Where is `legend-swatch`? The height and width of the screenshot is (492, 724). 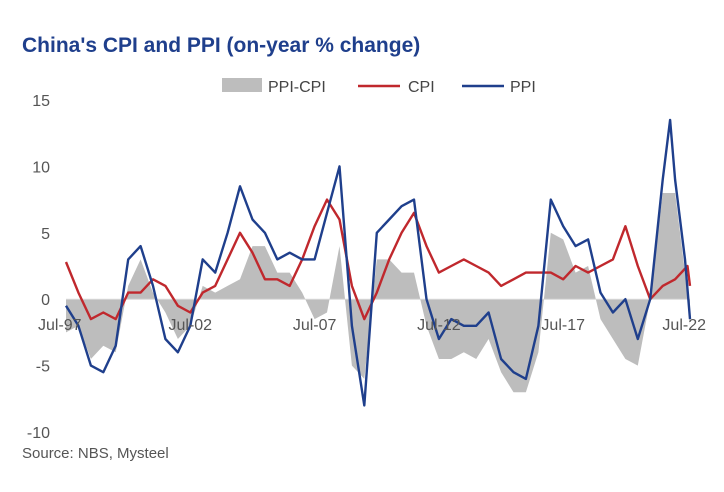 legend-swatch is located at coordinates (242, 85).